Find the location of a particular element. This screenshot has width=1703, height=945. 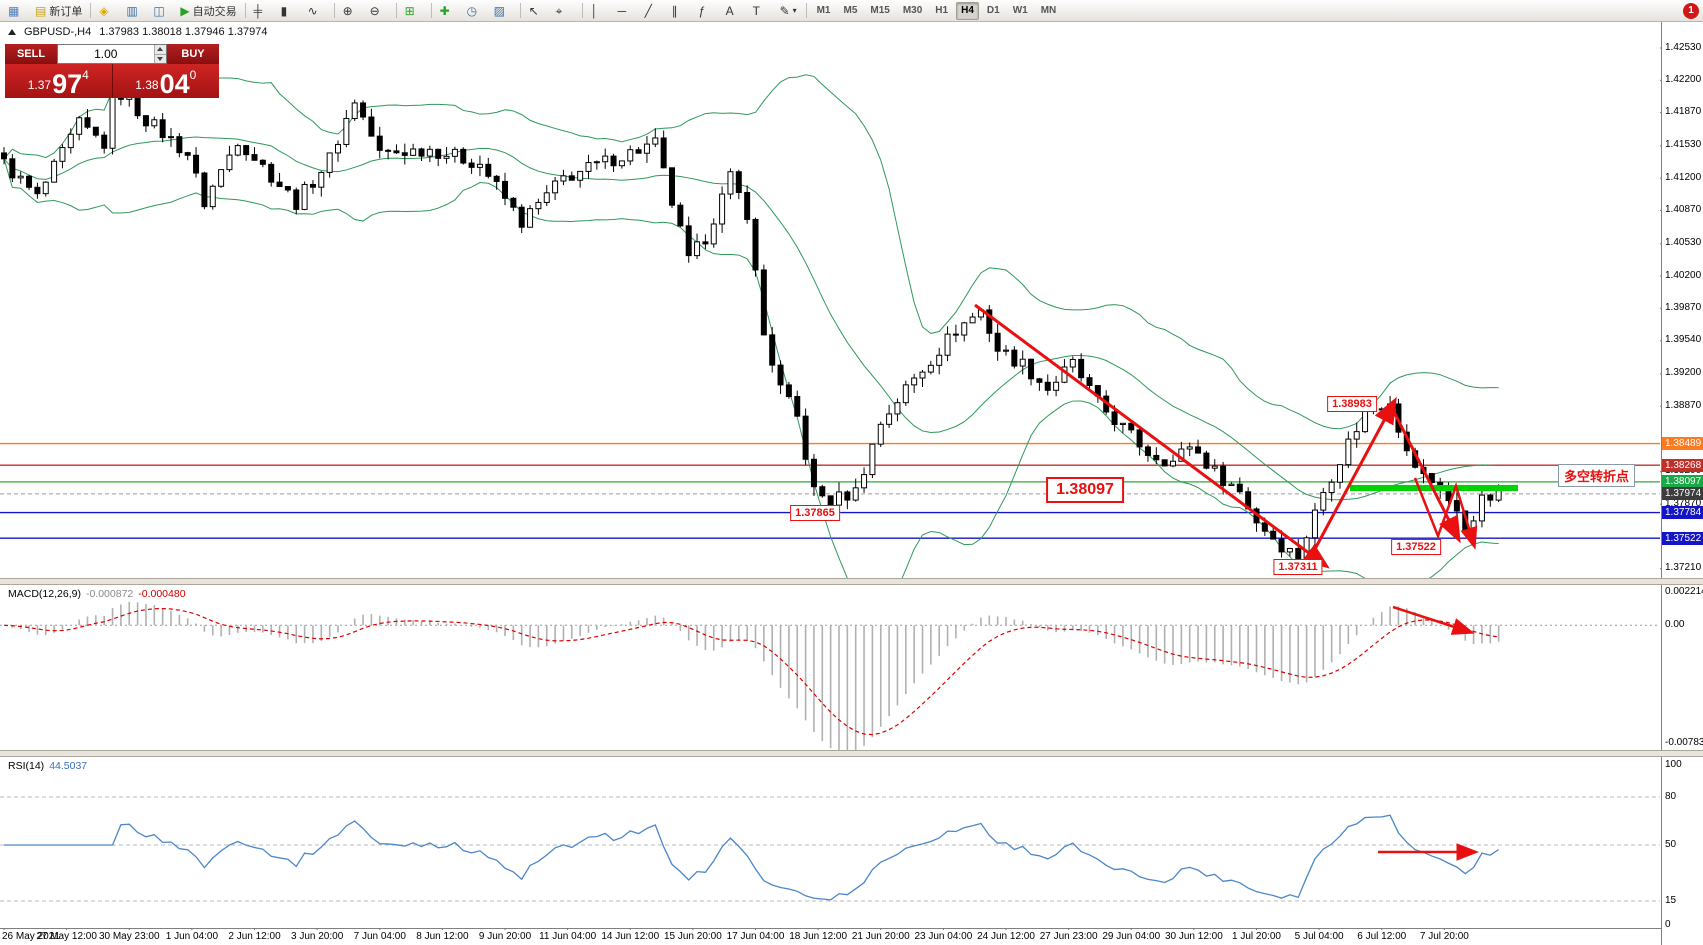

bar-chart-button: ╪ is located at coordinates (263, 11).